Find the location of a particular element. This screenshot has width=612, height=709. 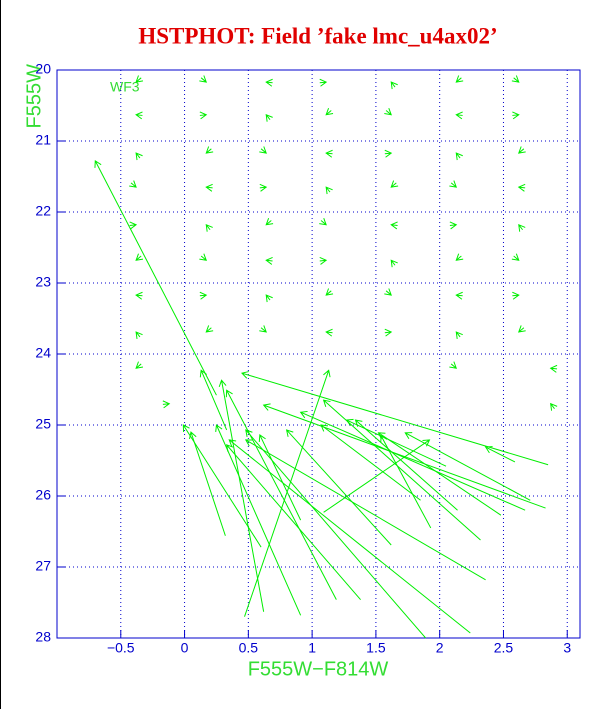

chart-title: HSTPHOT: Field ’fake lmc_u4ax02’ is located at coordinates (317, 35).